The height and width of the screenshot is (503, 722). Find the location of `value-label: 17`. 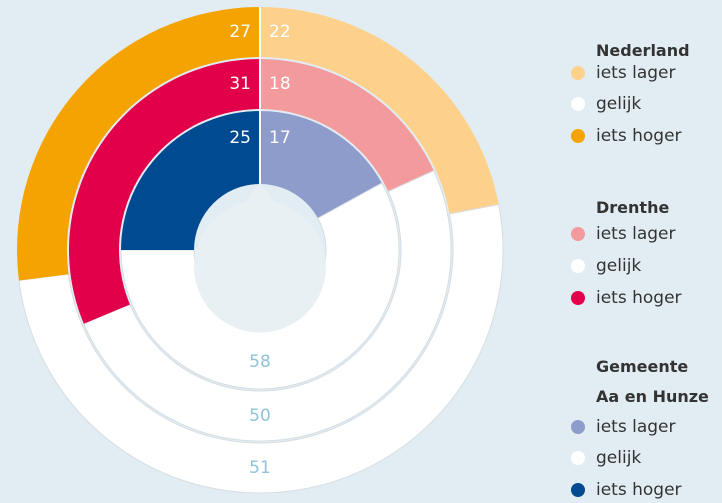

value-label: 17 is located at coordinates (280, 138).